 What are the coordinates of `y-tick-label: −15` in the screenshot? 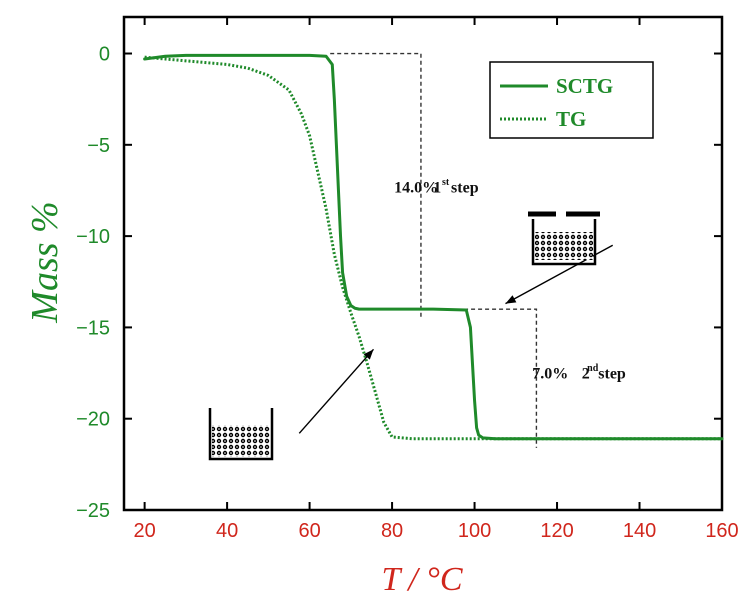 It's located at (93, 328).